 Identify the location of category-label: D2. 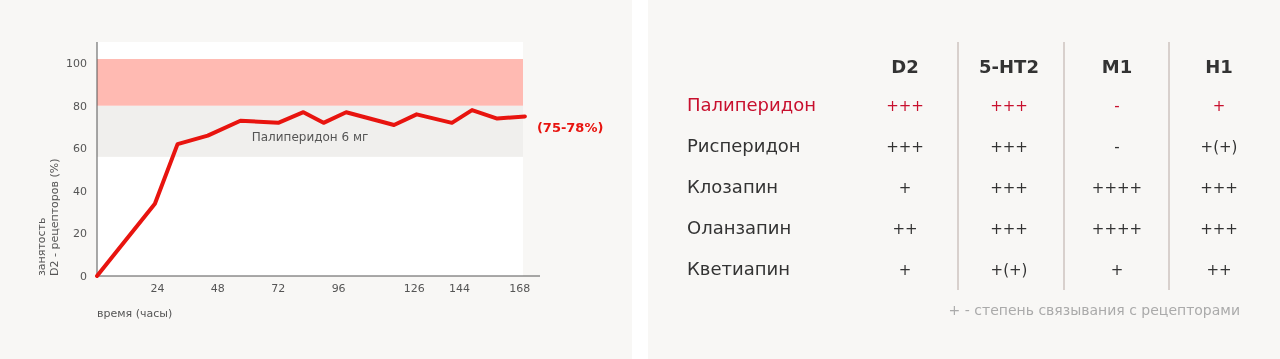
(905, 66).